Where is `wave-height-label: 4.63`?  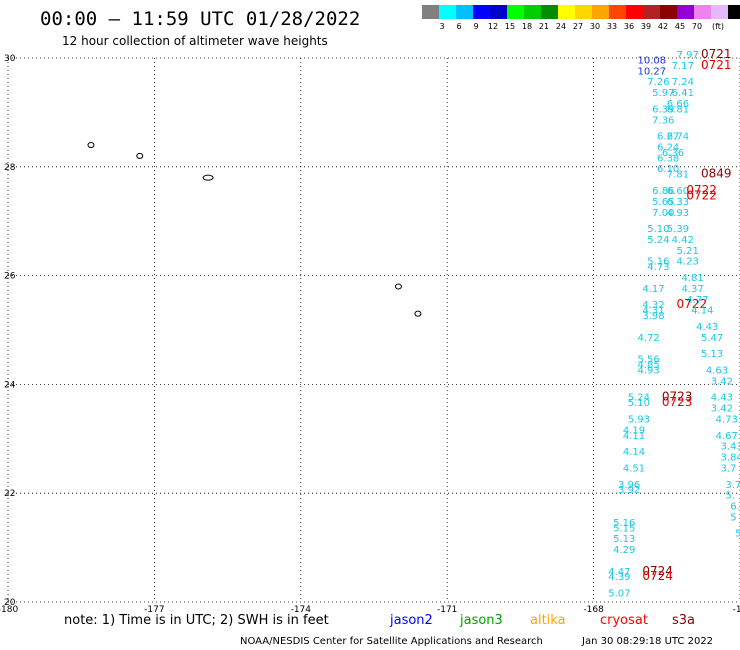
wave-height-label: 4.63 is located at coordinates (717, 371).